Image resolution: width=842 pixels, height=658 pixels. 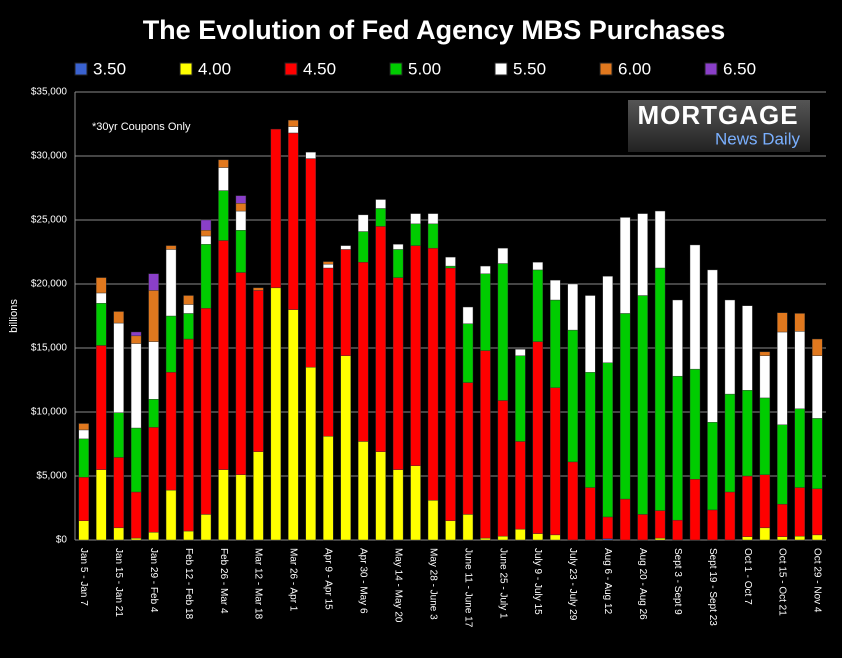 I want to click on y-tick-label: $0, so click(x=62, y=540).